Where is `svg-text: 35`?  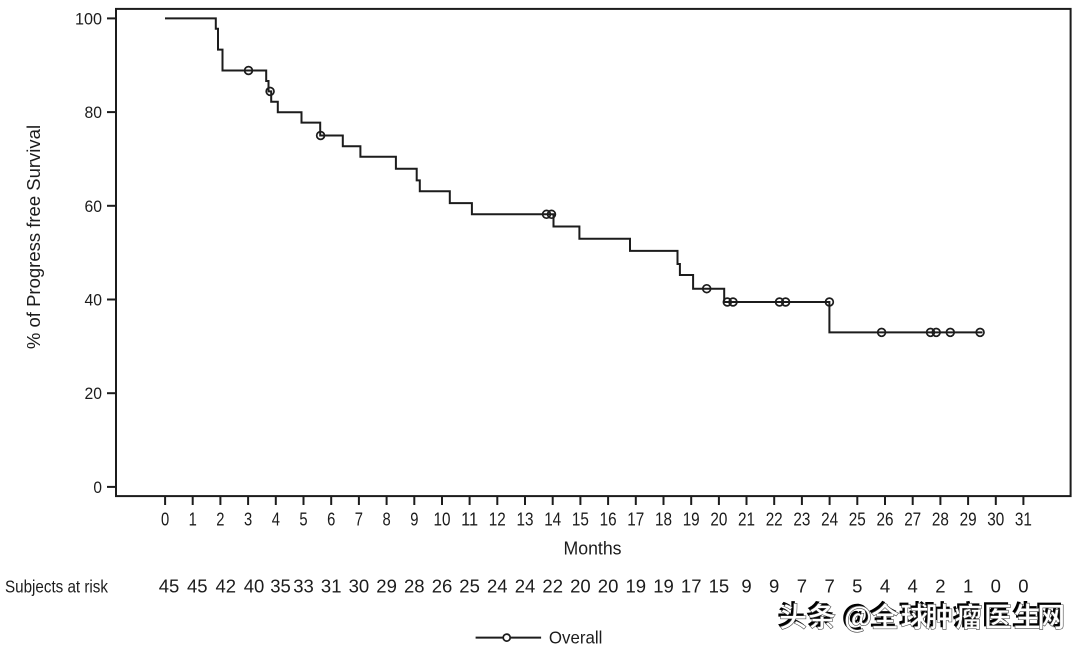 svg-text: 35 is located at coordinates (280, 586).